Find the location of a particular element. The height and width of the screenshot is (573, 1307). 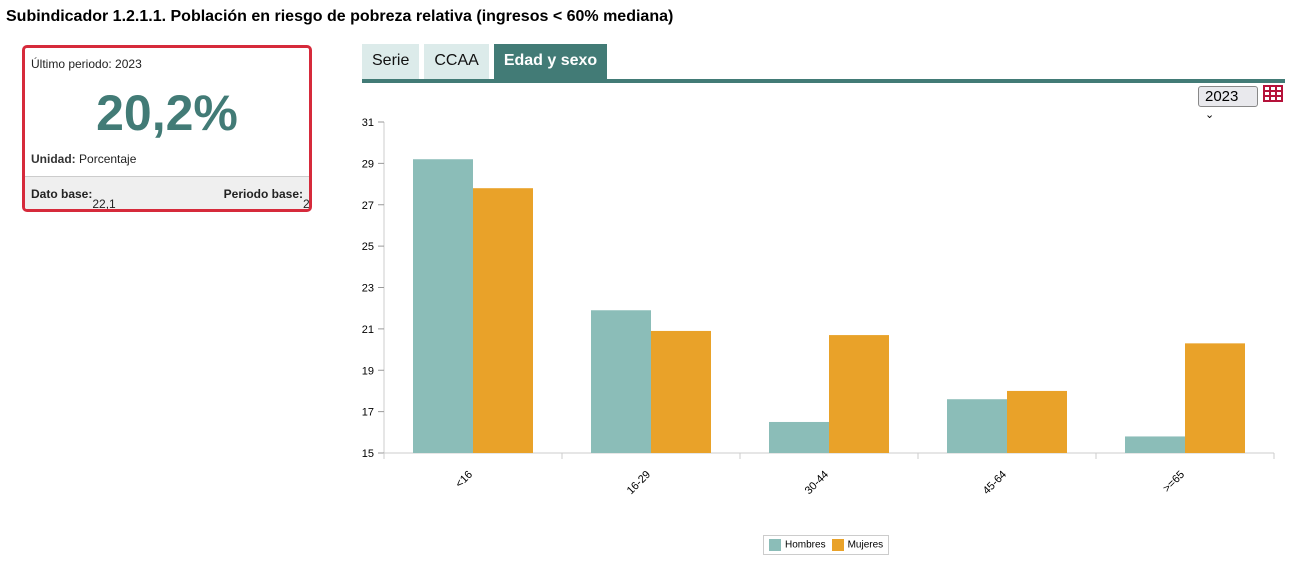

unit-value: Porcentaje is located at coordinates (108, 159).